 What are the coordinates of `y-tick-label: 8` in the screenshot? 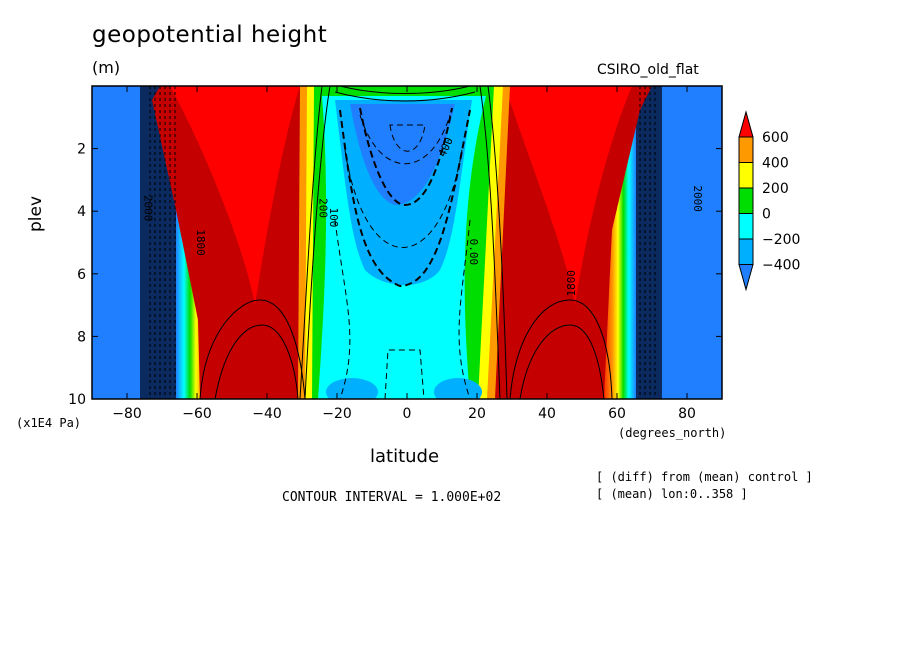 It's located at (81, 337).